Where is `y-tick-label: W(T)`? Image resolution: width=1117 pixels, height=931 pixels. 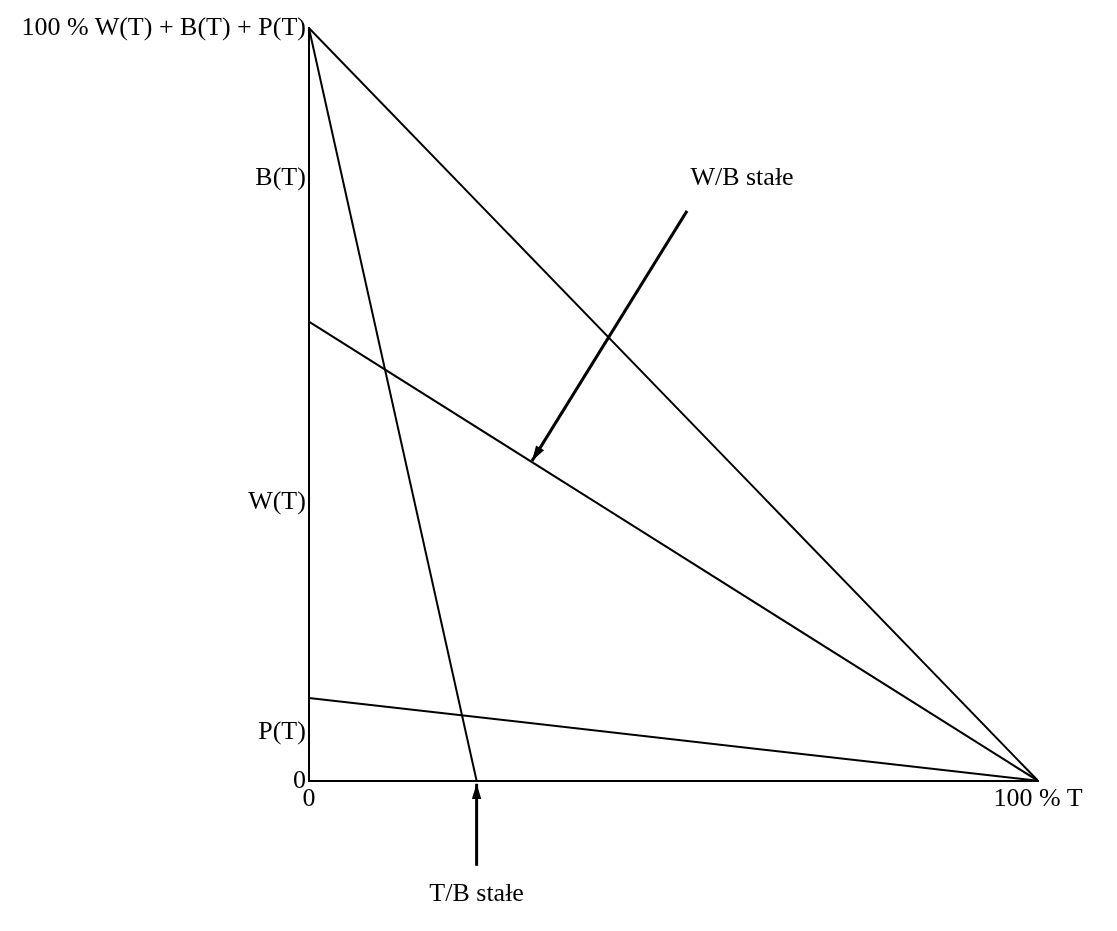 y-tick-label: W(T) is located at coordinates (277, 501).